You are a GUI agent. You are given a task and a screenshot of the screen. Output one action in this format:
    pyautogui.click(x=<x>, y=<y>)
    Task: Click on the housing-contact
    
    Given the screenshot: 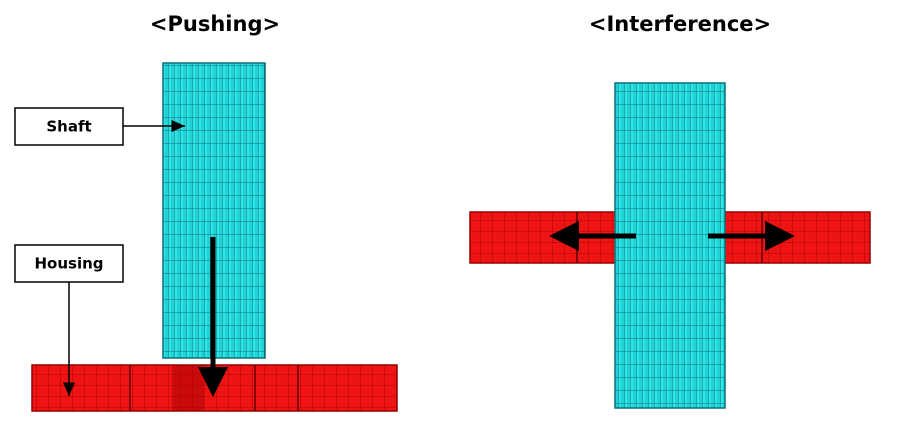 What is the action you would take?
    pyautogui.click(x=188, y=388)
    